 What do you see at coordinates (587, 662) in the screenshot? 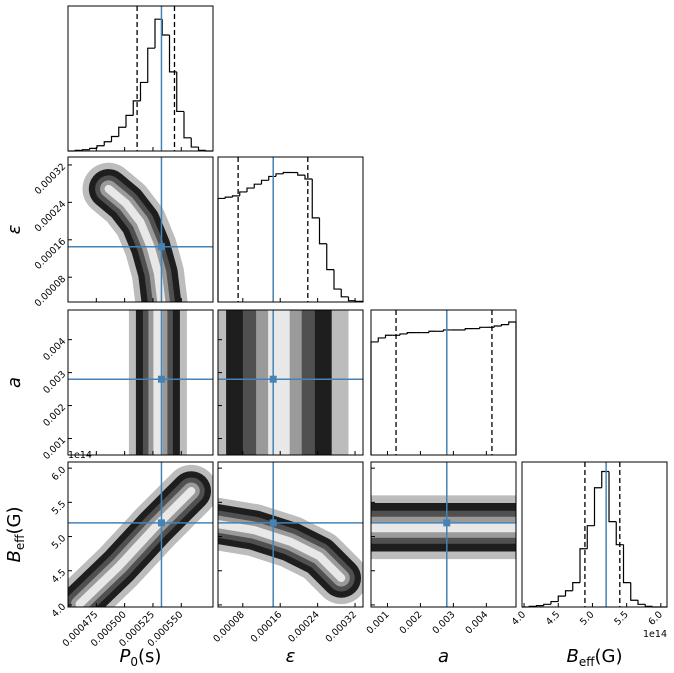
I see `label-subscript: eff` at bounding box center [587, 662].